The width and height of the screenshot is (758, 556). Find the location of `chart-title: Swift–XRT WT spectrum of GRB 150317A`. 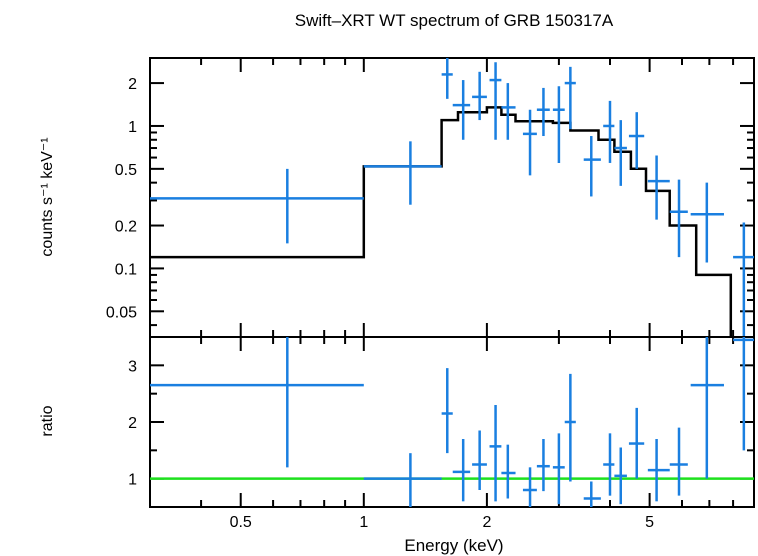

chart-title: Swift–XRT WT spectrum of GRB 150317A is located at coordinates (454, 20).